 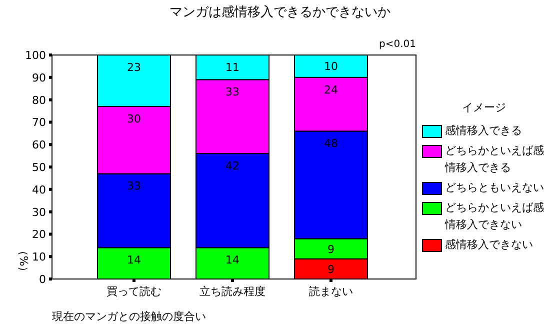 I want to click on annotation: p<0.01, so click(x=397, y=44).